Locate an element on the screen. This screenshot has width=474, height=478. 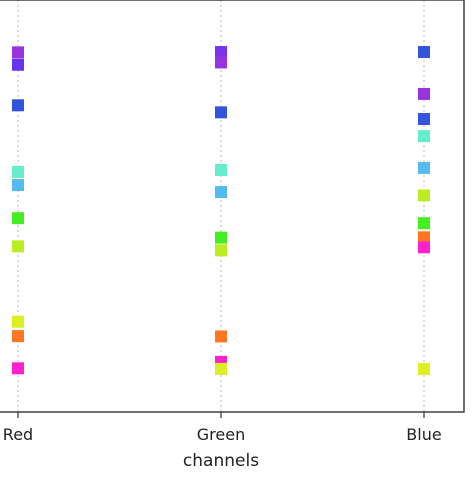
x-ticks: Red Green Blue is located at coordinates (222, 428).